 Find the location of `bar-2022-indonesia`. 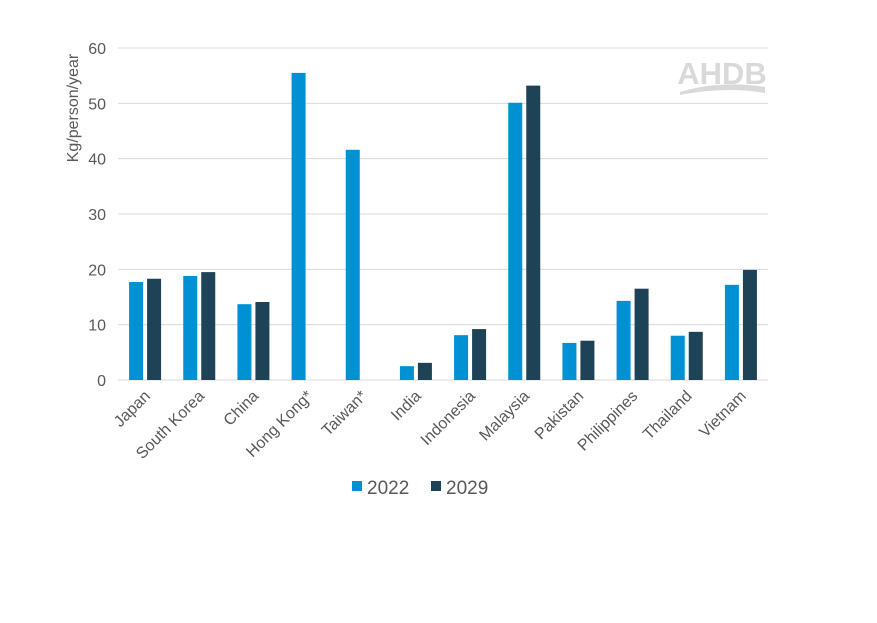

bar-2022-indonesia is located at coordinates (461, 357).